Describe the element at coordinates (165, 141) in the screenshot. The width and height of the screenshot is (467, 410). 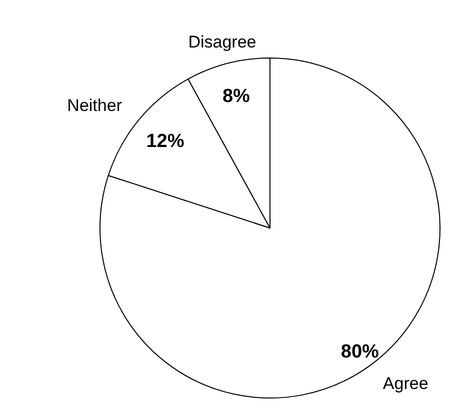
I see `data-label: 12%` at that location.